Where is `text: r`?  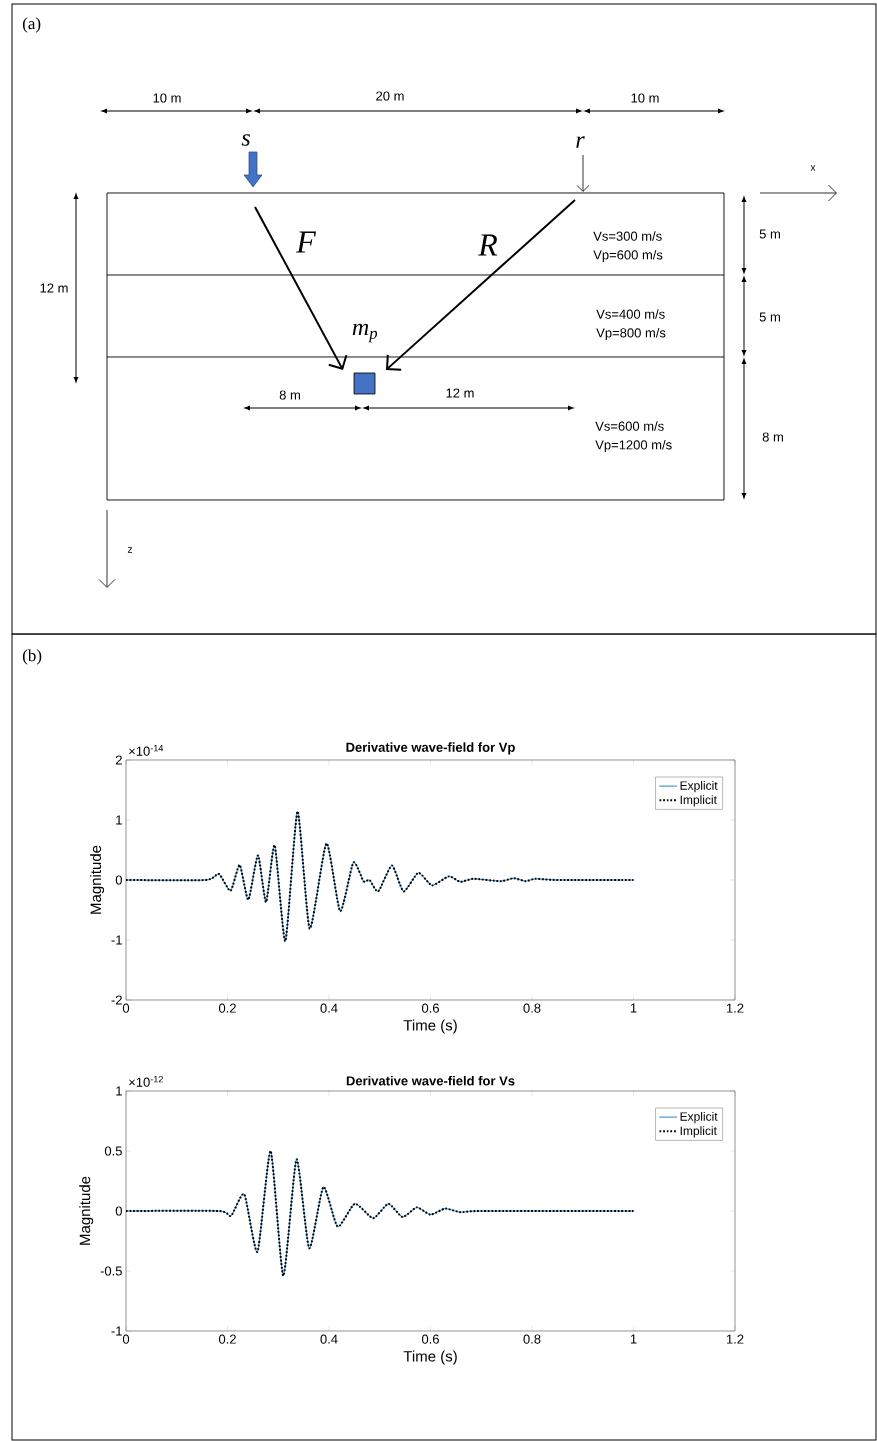
text: r is located at coordinates (580, 142).